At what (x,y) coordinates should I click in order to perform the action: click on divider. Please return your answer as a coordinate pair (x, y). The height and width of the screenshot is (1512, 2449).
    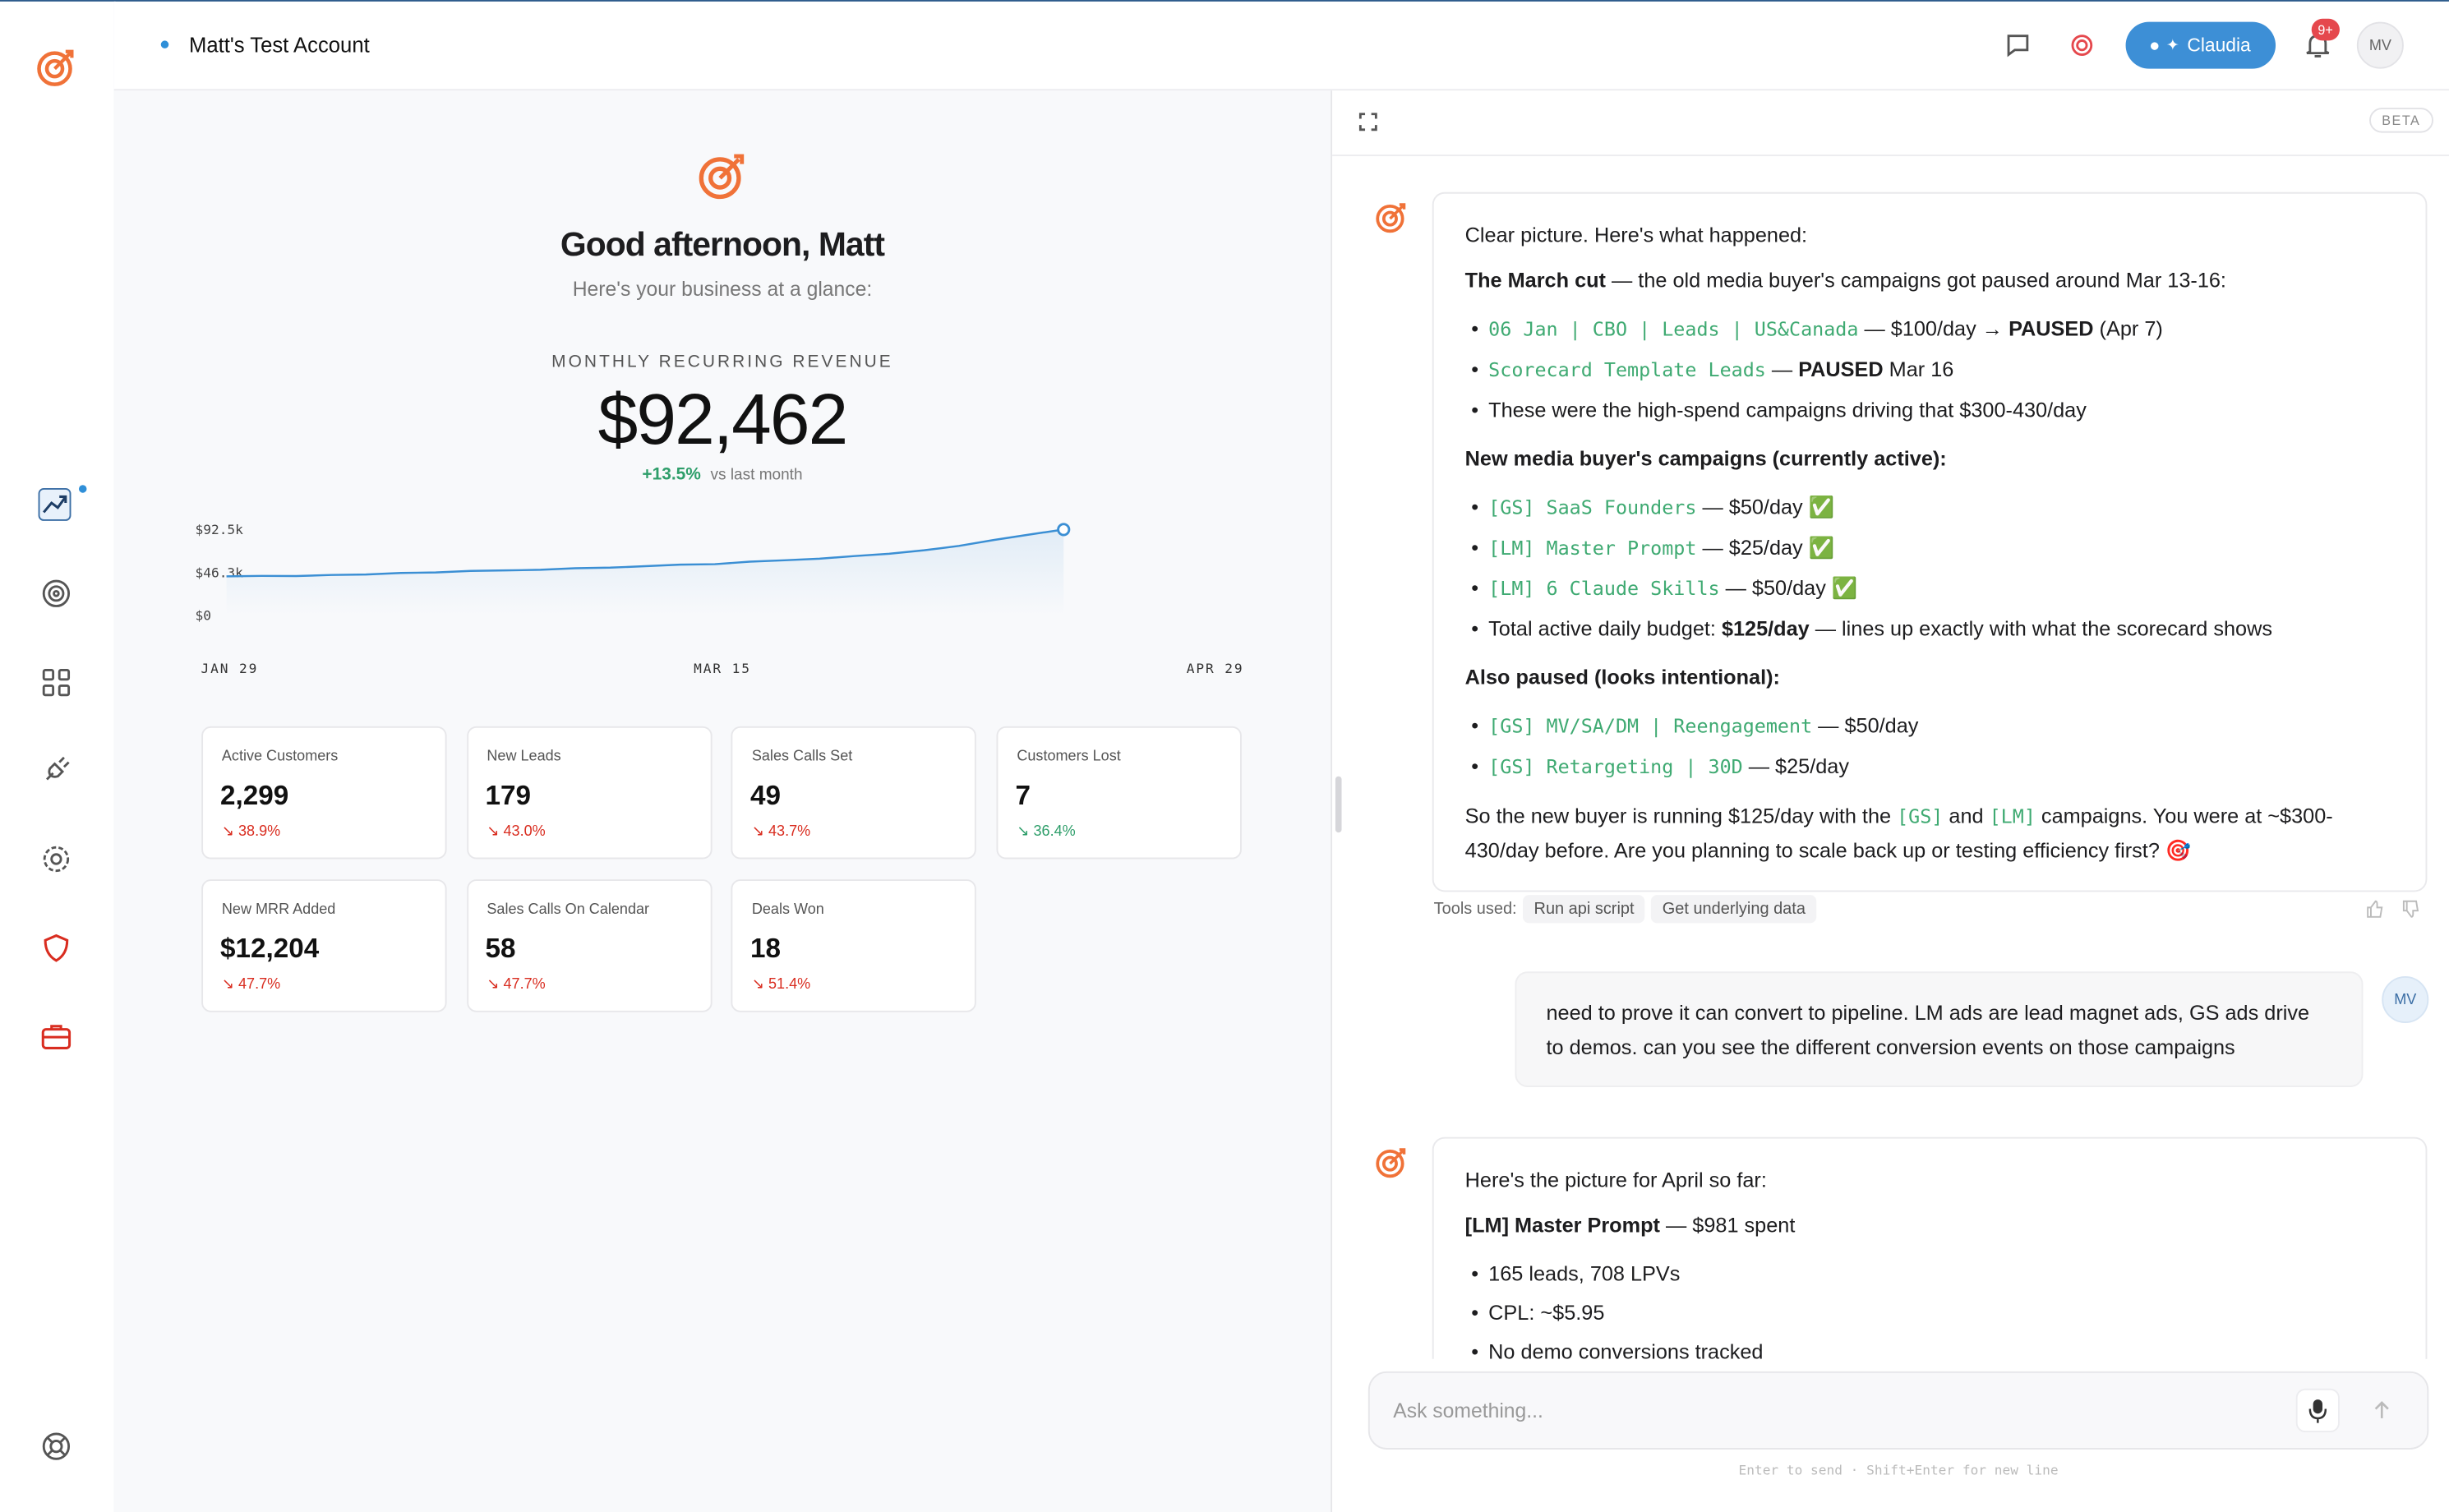
    Looking at the image, I should click on (1890, 155).